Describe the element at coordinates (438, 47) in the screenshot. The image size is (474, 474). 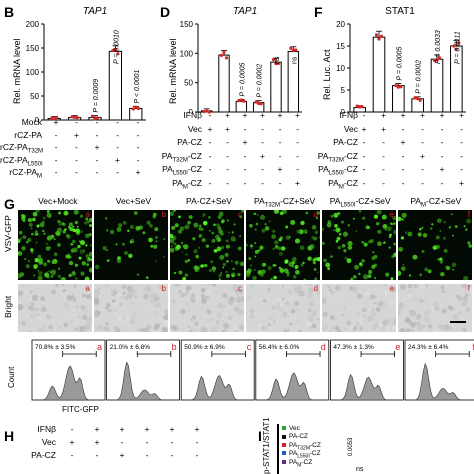
I see `stat-label: P = 0.0033` at that location.